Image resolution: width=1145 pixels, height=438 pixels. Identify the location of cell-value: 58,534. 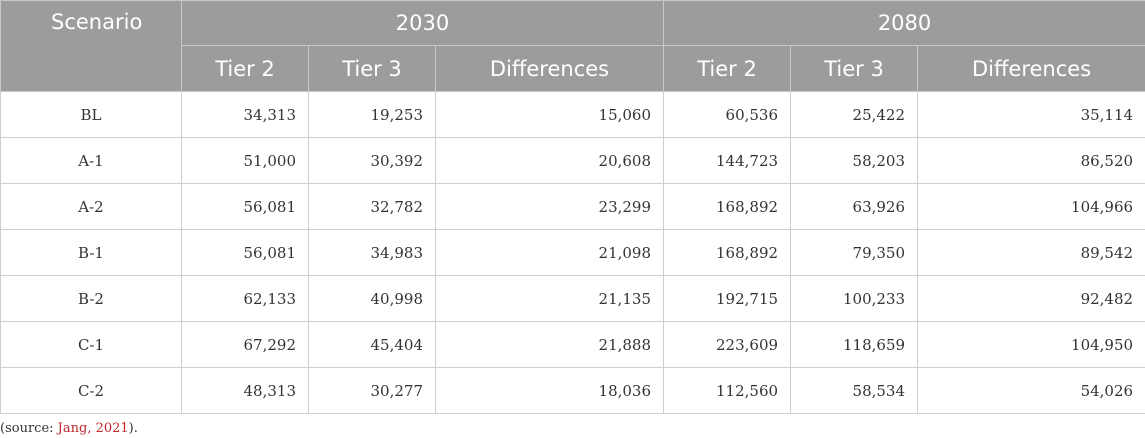
(854, 390).